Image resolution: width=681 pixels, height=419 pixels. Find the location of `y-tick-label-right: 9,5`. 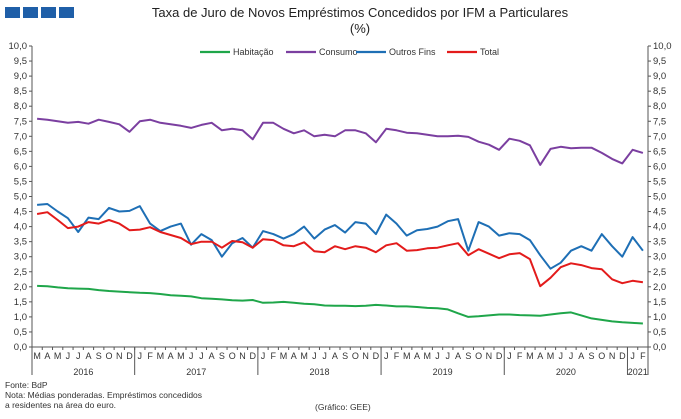

y-tick-label-right: 9,5 is located at coordinates (659, 61).